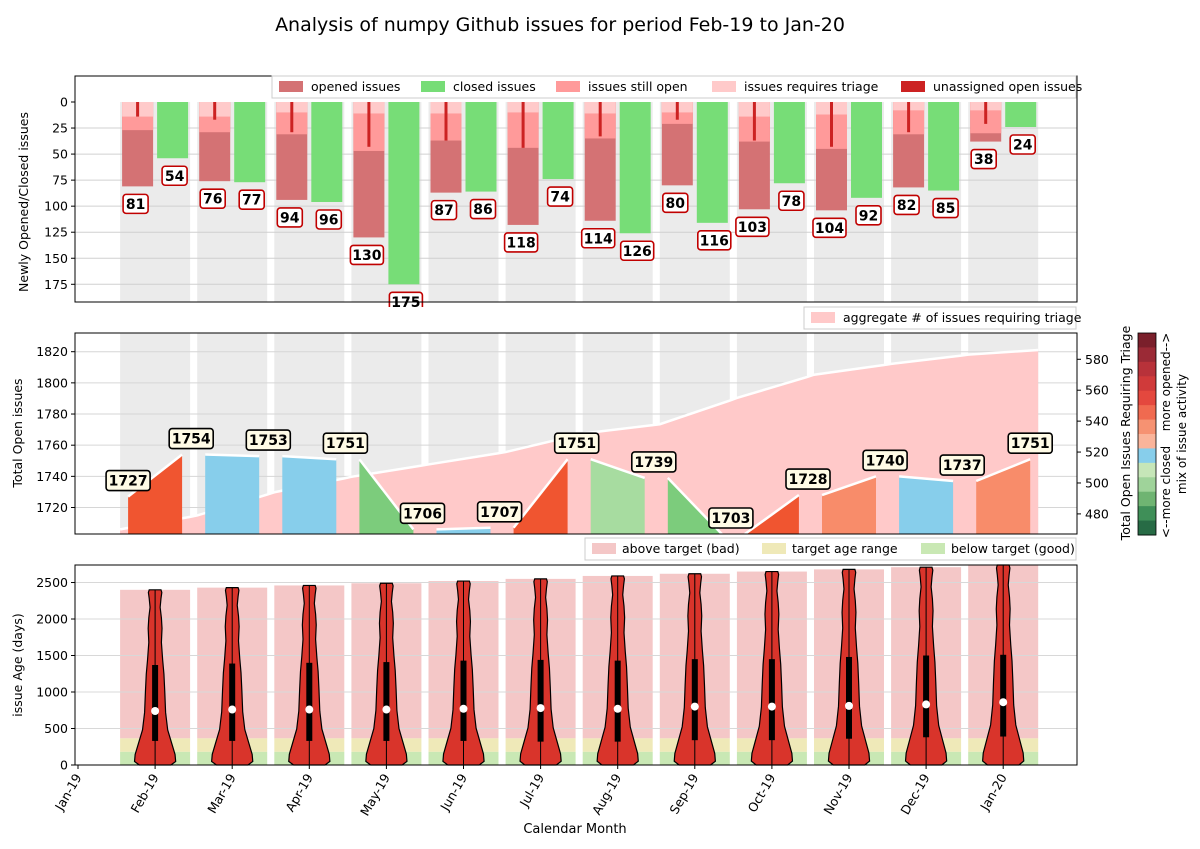 The image size is (1200, 849). What do you see at coordinates (60, 154) in the screenshot?
I see `y-tick-label: 50` at bounding box center [60, 154].